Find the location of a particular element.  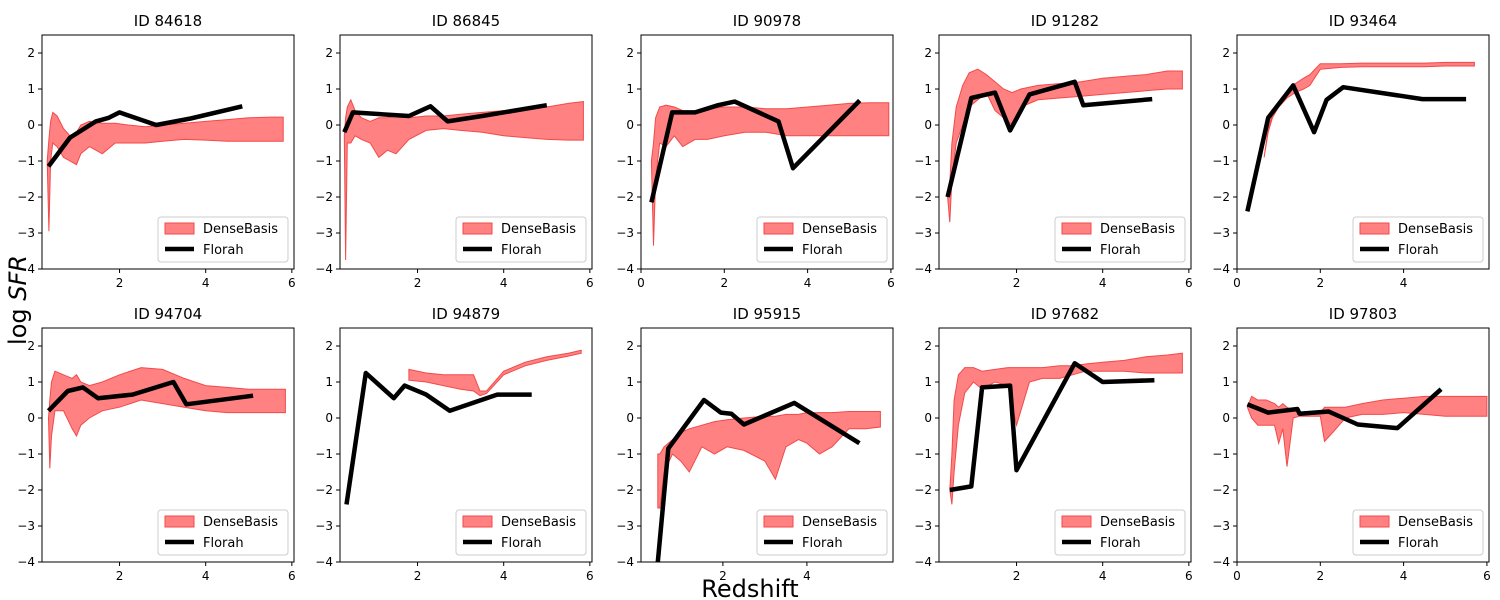

subplot: −4 −3 −2 −1 0 1 2 2 4 6 ID 97682 DenseBasis Florah is located at coordinates (1053, 444).